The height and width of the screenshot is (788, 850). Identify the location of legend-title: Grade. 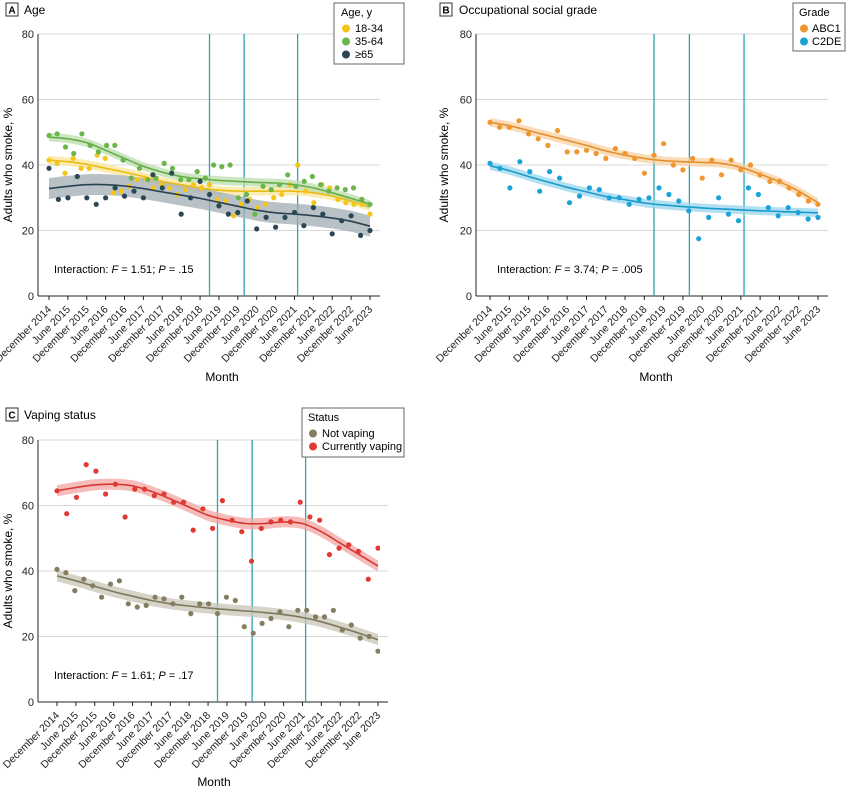
(814, 13).